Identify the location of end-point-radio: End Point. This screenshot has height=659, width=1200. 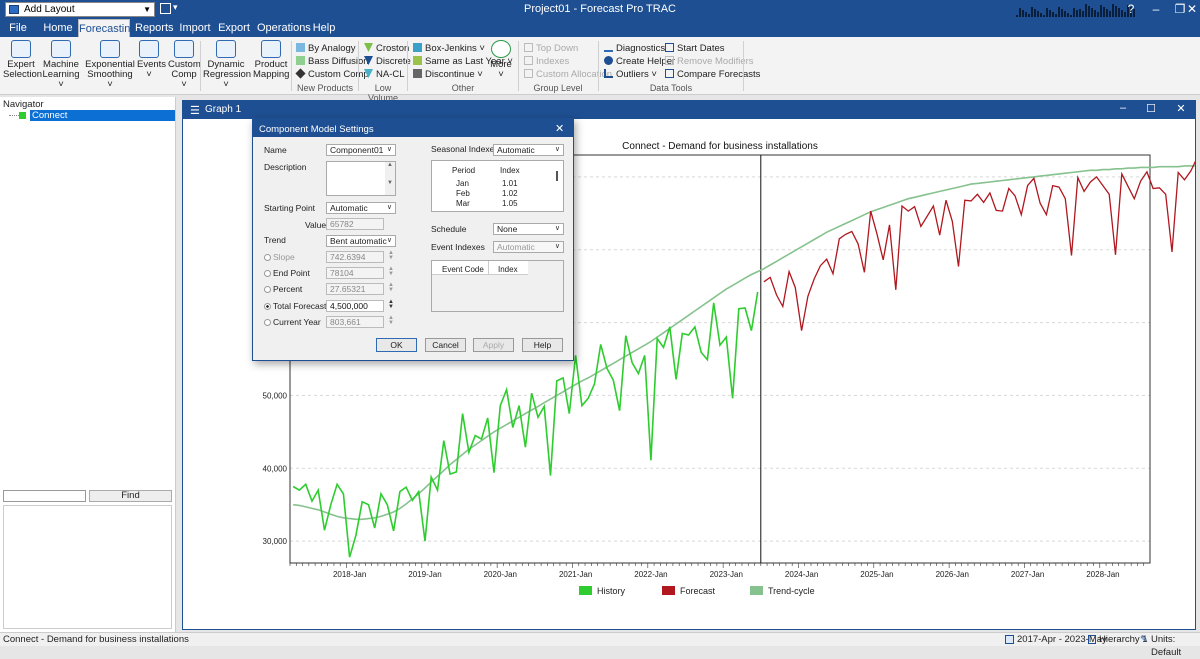
(287, 273).